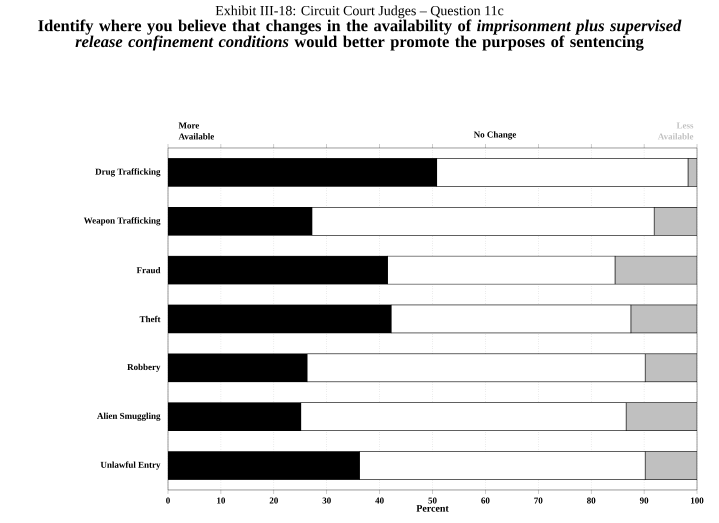 This screenshot has width=719, height=523. What do you see at coordinates (644, 501) in the screenshot?
I see `x-tick-label: 90` at bounding box center [644, 501].